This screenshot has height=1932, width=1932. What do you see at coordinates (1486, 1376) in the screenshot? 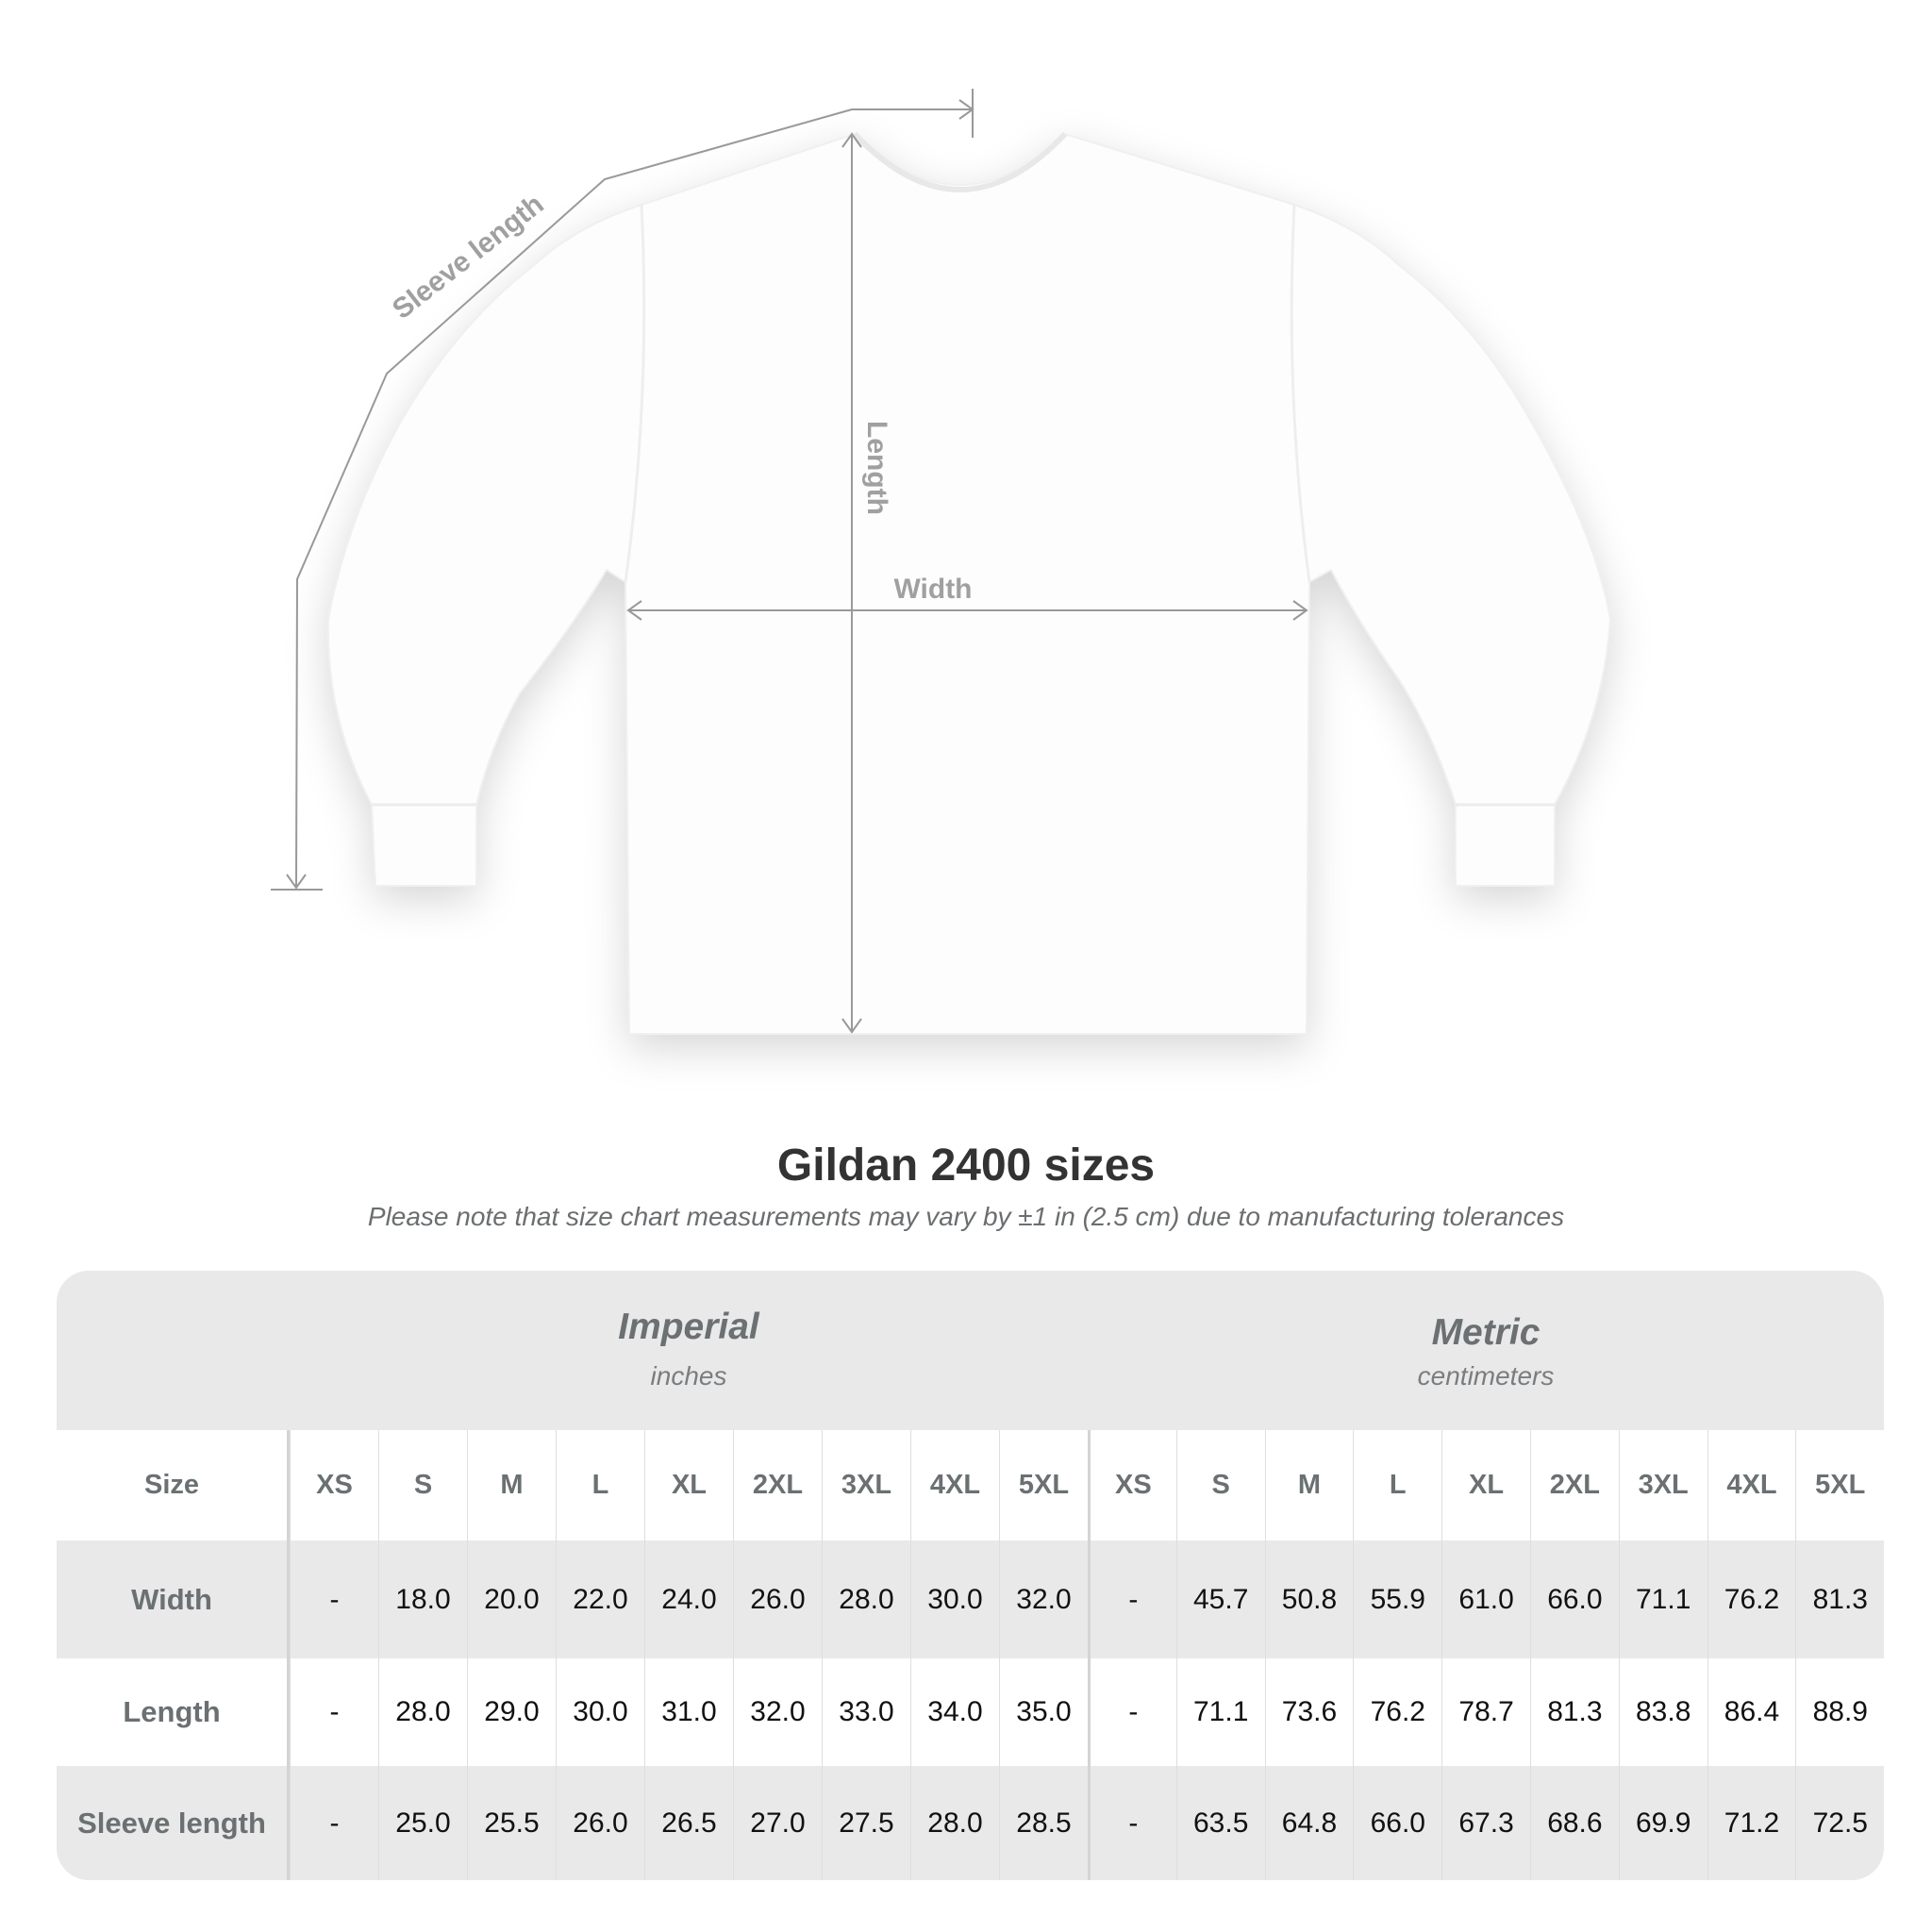
I see `metric-unit: centimeters` at bounding box center [1486, 1376].